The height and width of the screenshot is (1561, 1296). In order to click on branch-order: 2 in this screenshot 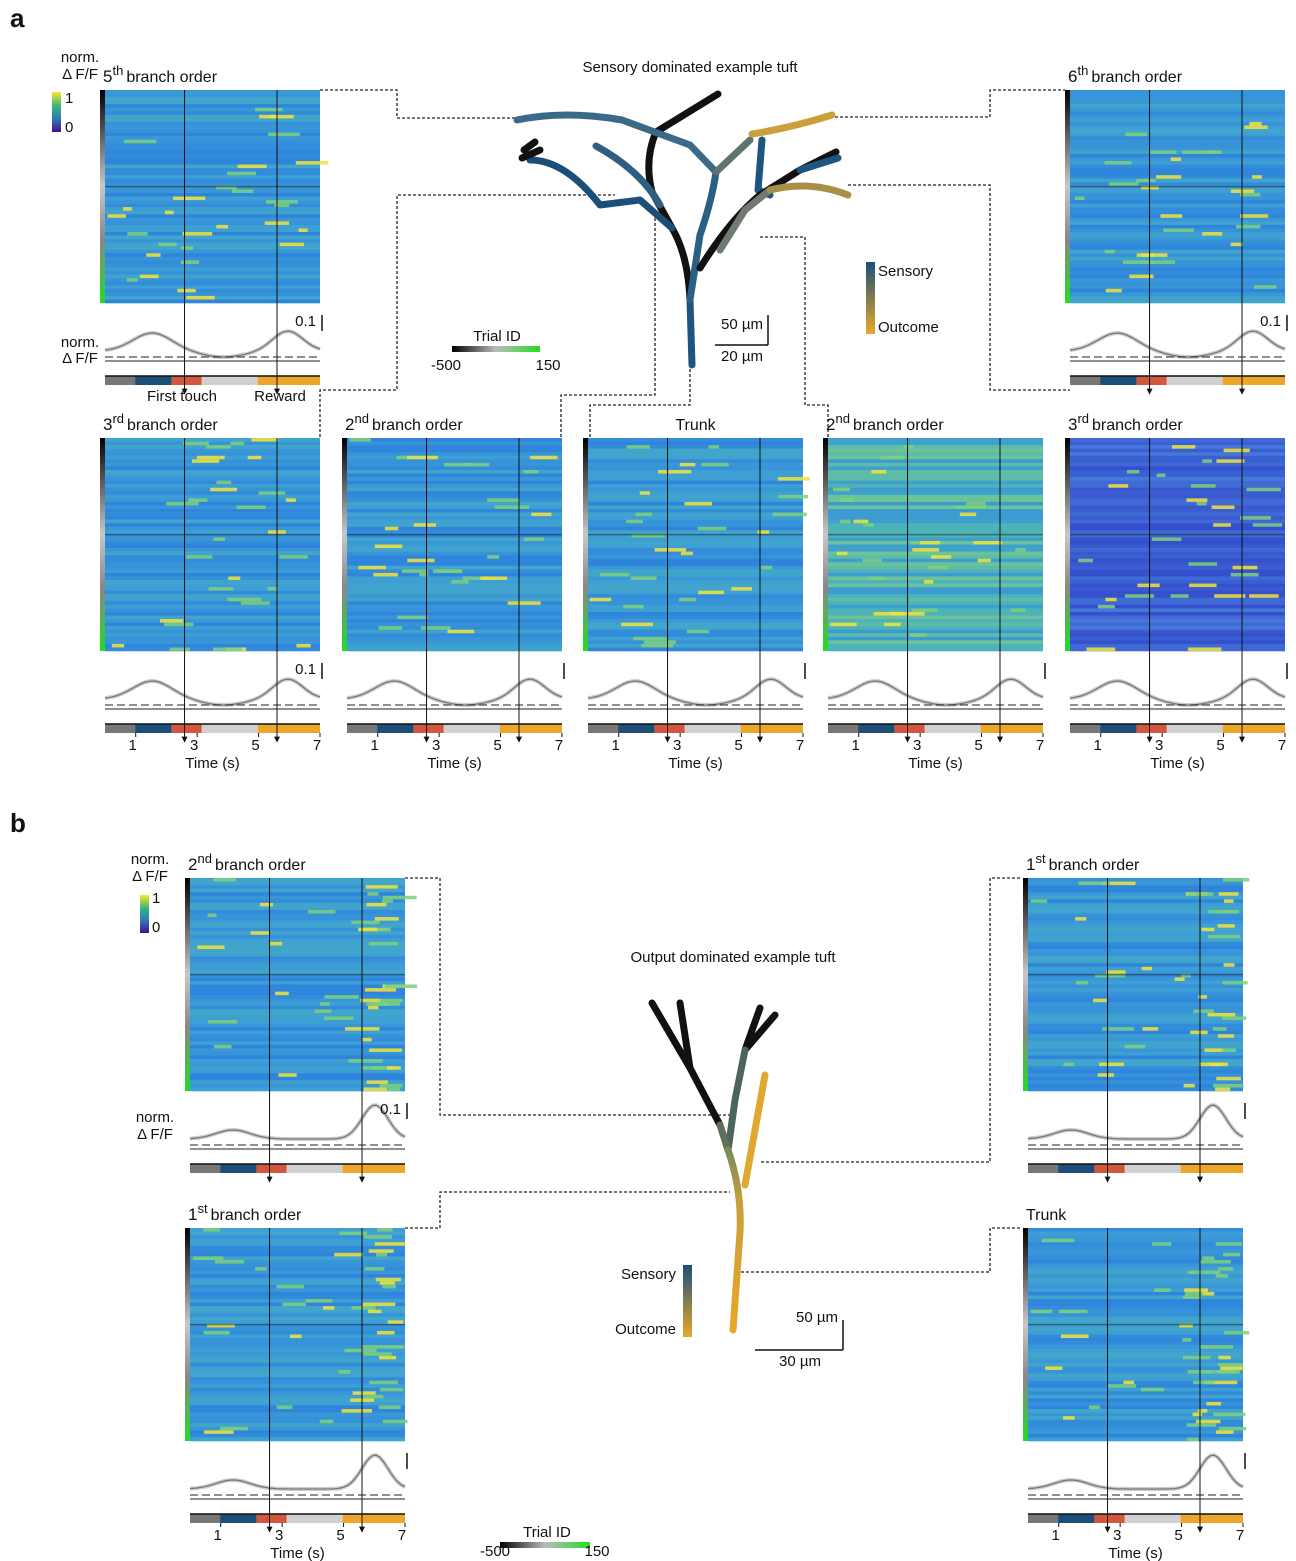, I will do `click(830, 424)`.